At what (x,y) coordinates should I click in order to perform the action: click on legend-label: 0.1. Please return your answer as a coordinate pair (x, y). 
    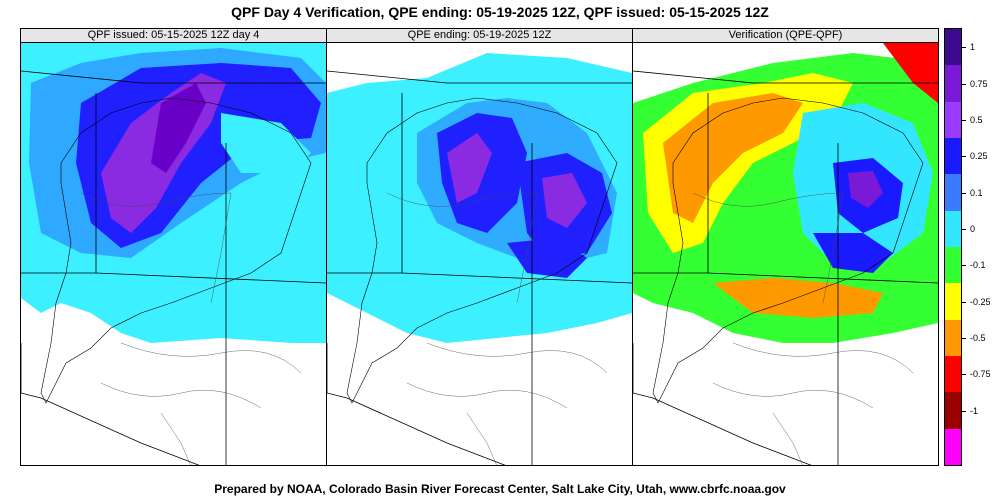
    Looking at the image, I should click on (976, 192).